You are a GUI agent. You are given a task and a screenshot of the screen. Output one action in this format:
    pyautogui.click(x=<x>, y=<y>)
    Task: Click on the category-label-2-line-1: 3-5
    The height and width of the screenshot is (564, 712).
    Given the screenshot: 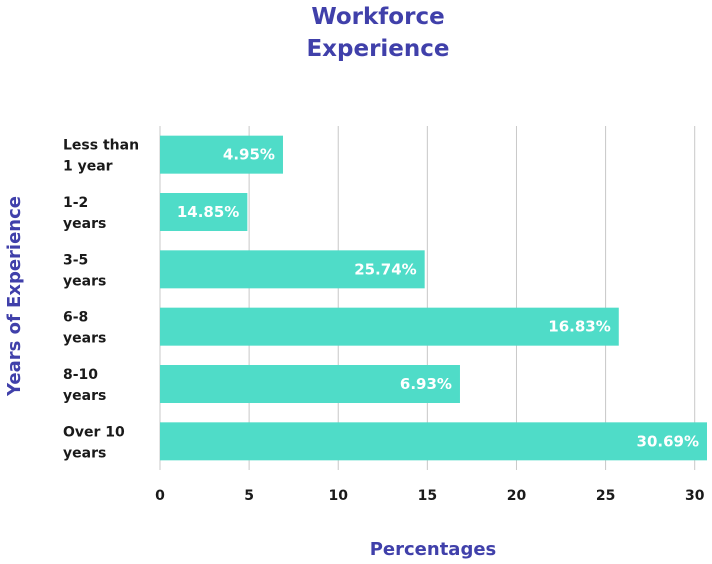 What is the action you would take?
    pyautogui.click(x=75, y=260)
    